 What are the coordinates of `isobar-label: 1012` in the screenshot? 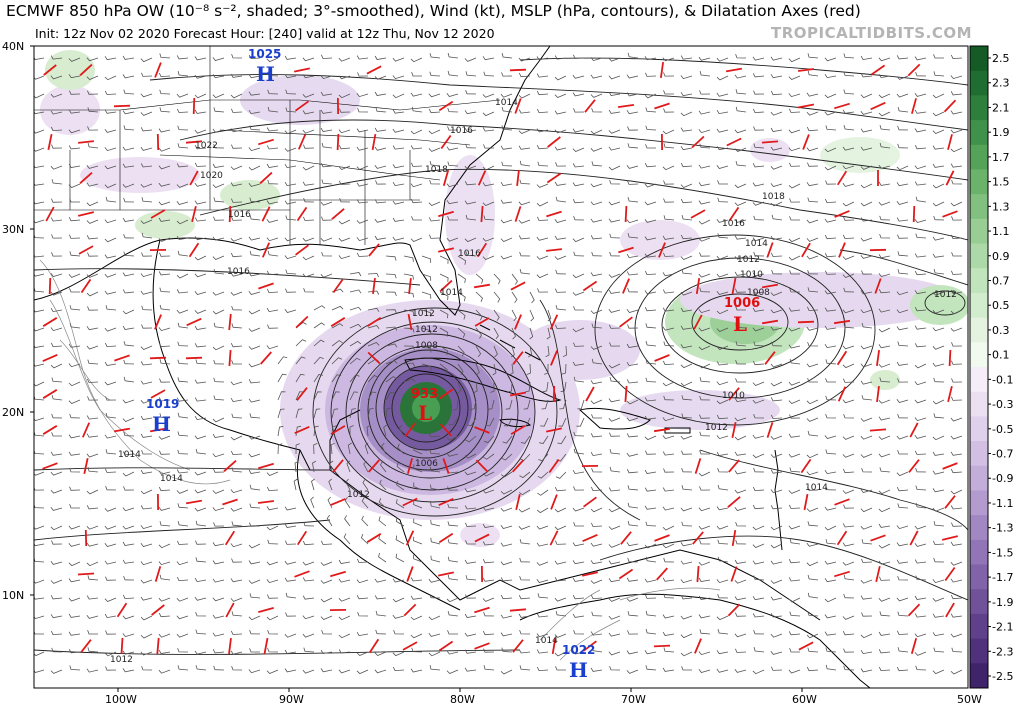 It's located at (748, 260).